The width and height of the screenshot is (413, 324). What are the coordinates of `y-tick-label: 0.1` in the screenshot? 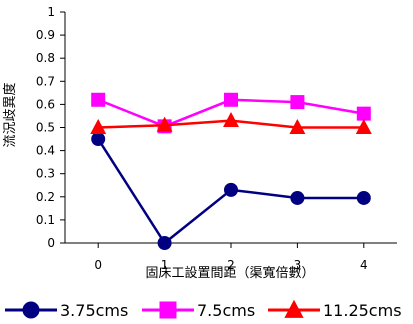 It's located at (45, 220).